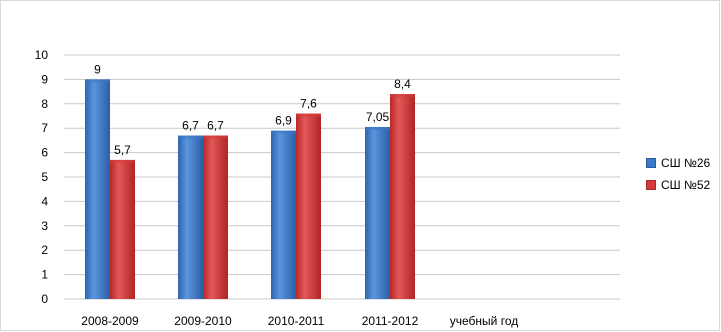  What do you see at coordinates (44, 128) in the screenshot?
I see `y-tick-label: 7` at bounding box center [44, 128].